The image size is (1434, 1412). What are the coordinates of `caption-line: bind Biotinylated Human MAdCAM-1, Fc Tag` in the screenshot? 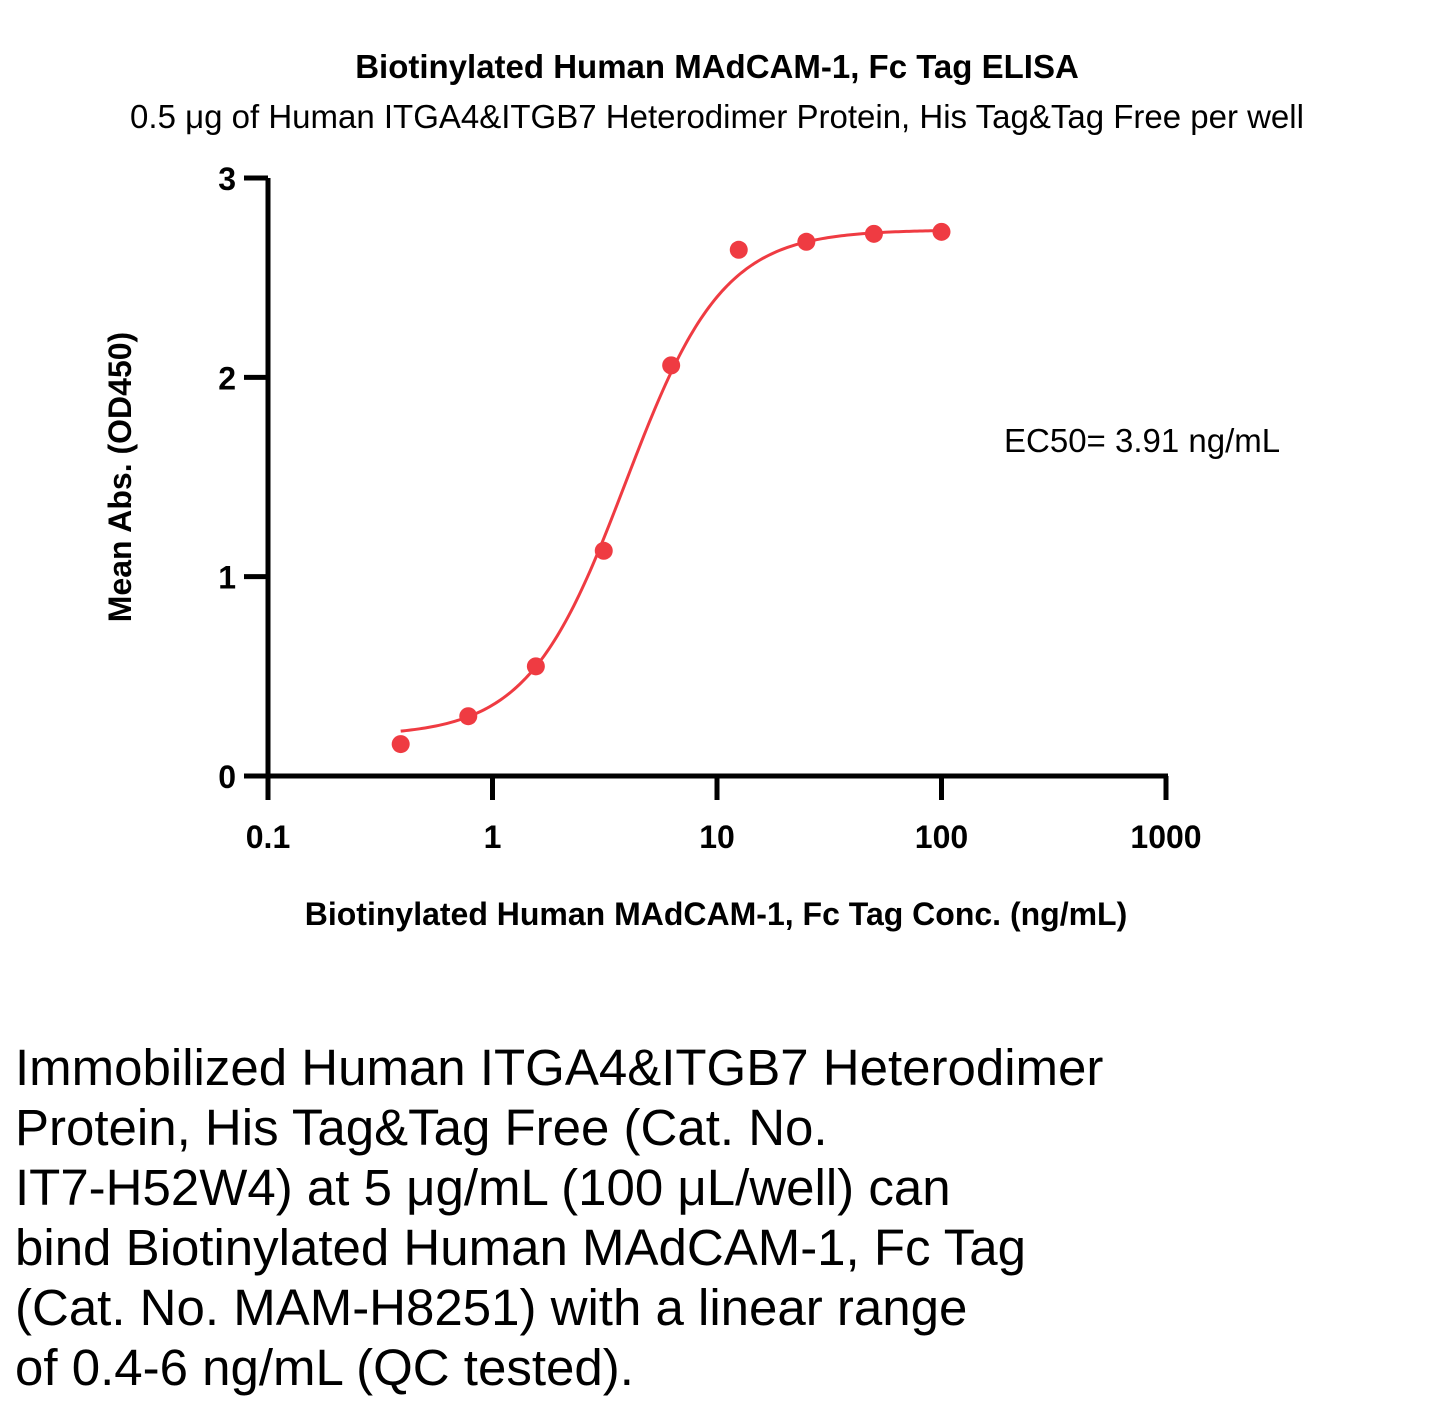 It's located at (521, 1247).